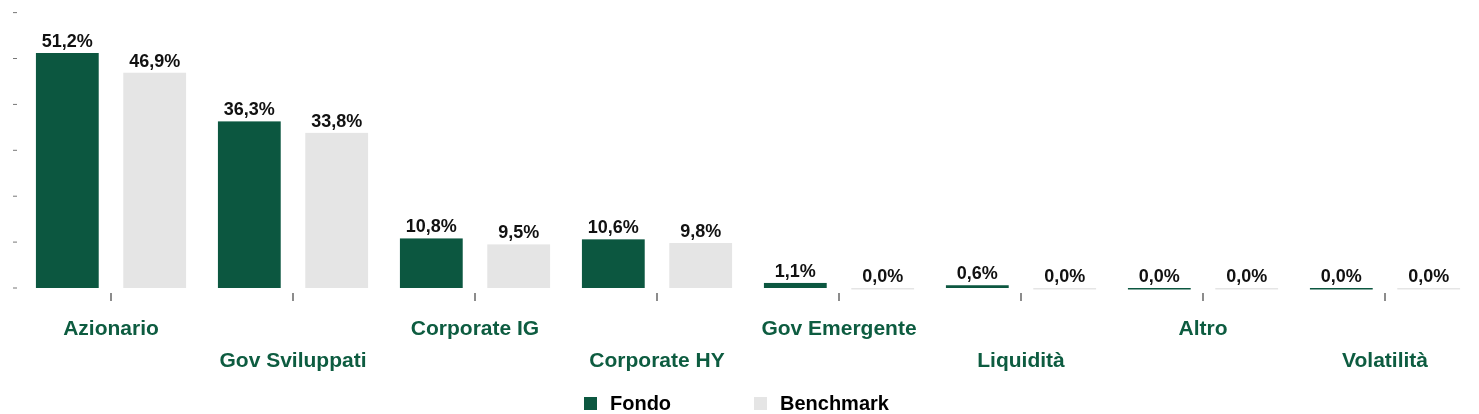 The height and width of the screenshot is (414, 1479). I want to click on data-label: 46,9%, so click(155, 60).